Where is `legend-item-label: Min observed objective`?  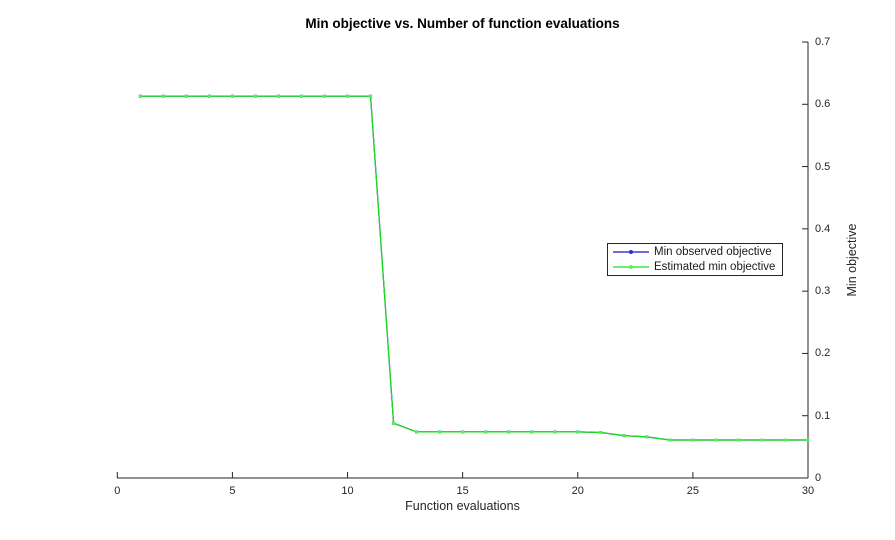 legend-item-label: Min observed objective is located at coordinates (713, 252).